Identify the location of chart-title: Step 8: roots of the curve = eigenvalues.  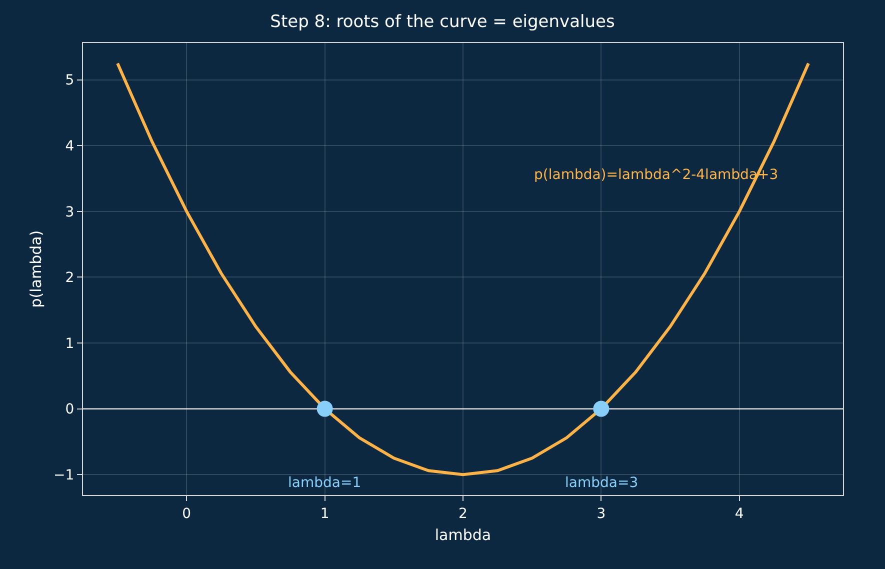
(442, 22).